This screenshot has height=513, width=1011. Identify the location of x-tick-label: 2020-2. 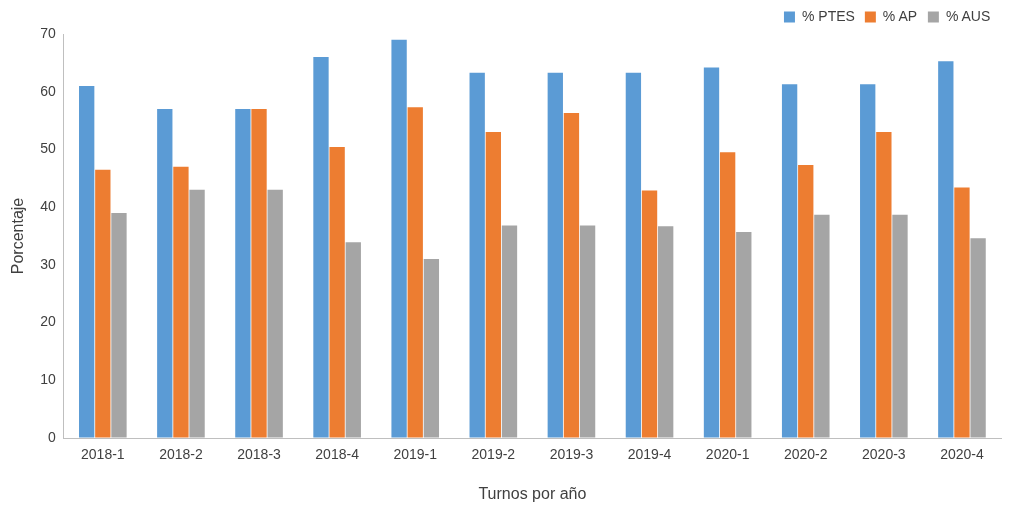
(805, 454).